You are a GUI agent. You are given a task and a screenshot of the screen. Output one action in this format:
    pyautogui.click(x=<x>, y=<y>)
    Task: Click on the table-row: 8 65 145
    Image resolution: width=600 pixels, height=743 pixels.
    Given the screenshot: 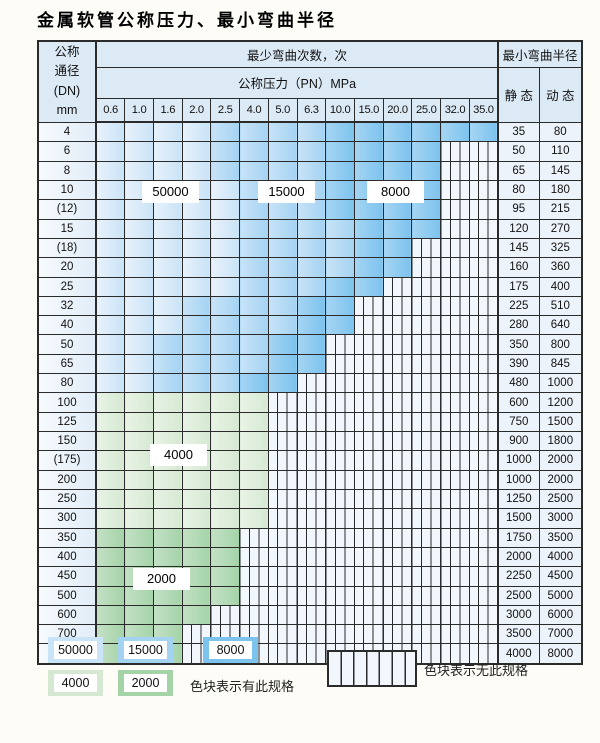 What is the action you would take?
    pyautogui.click(x=310, y=170)
    